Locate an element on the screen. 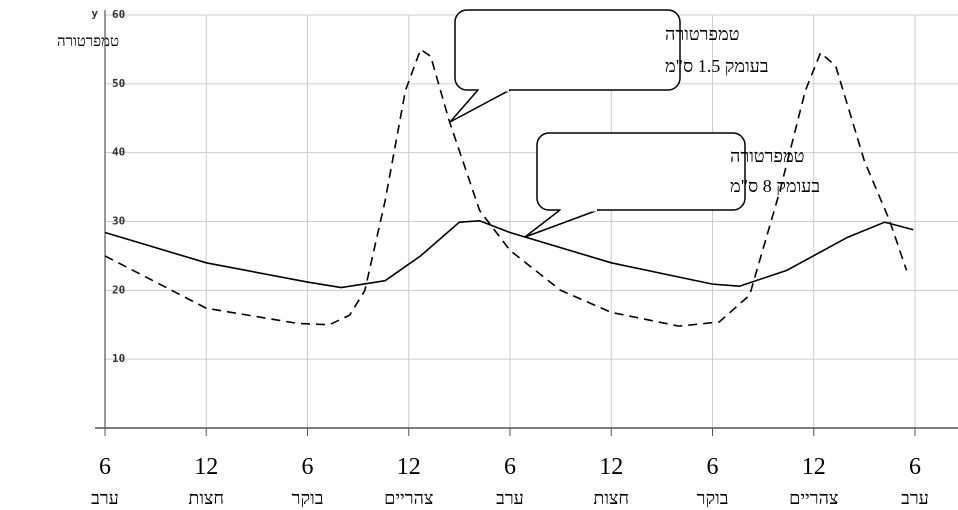 The image size is (958, 510). y-tick-label: 30 is located at coordinates (118, 221).